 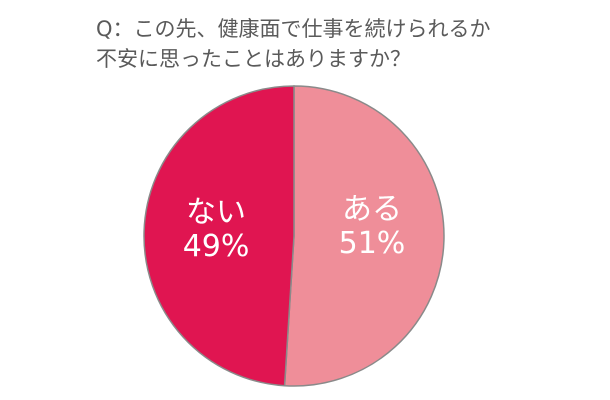 I want to click on slice-category: ない, so click(x=216, y=212).